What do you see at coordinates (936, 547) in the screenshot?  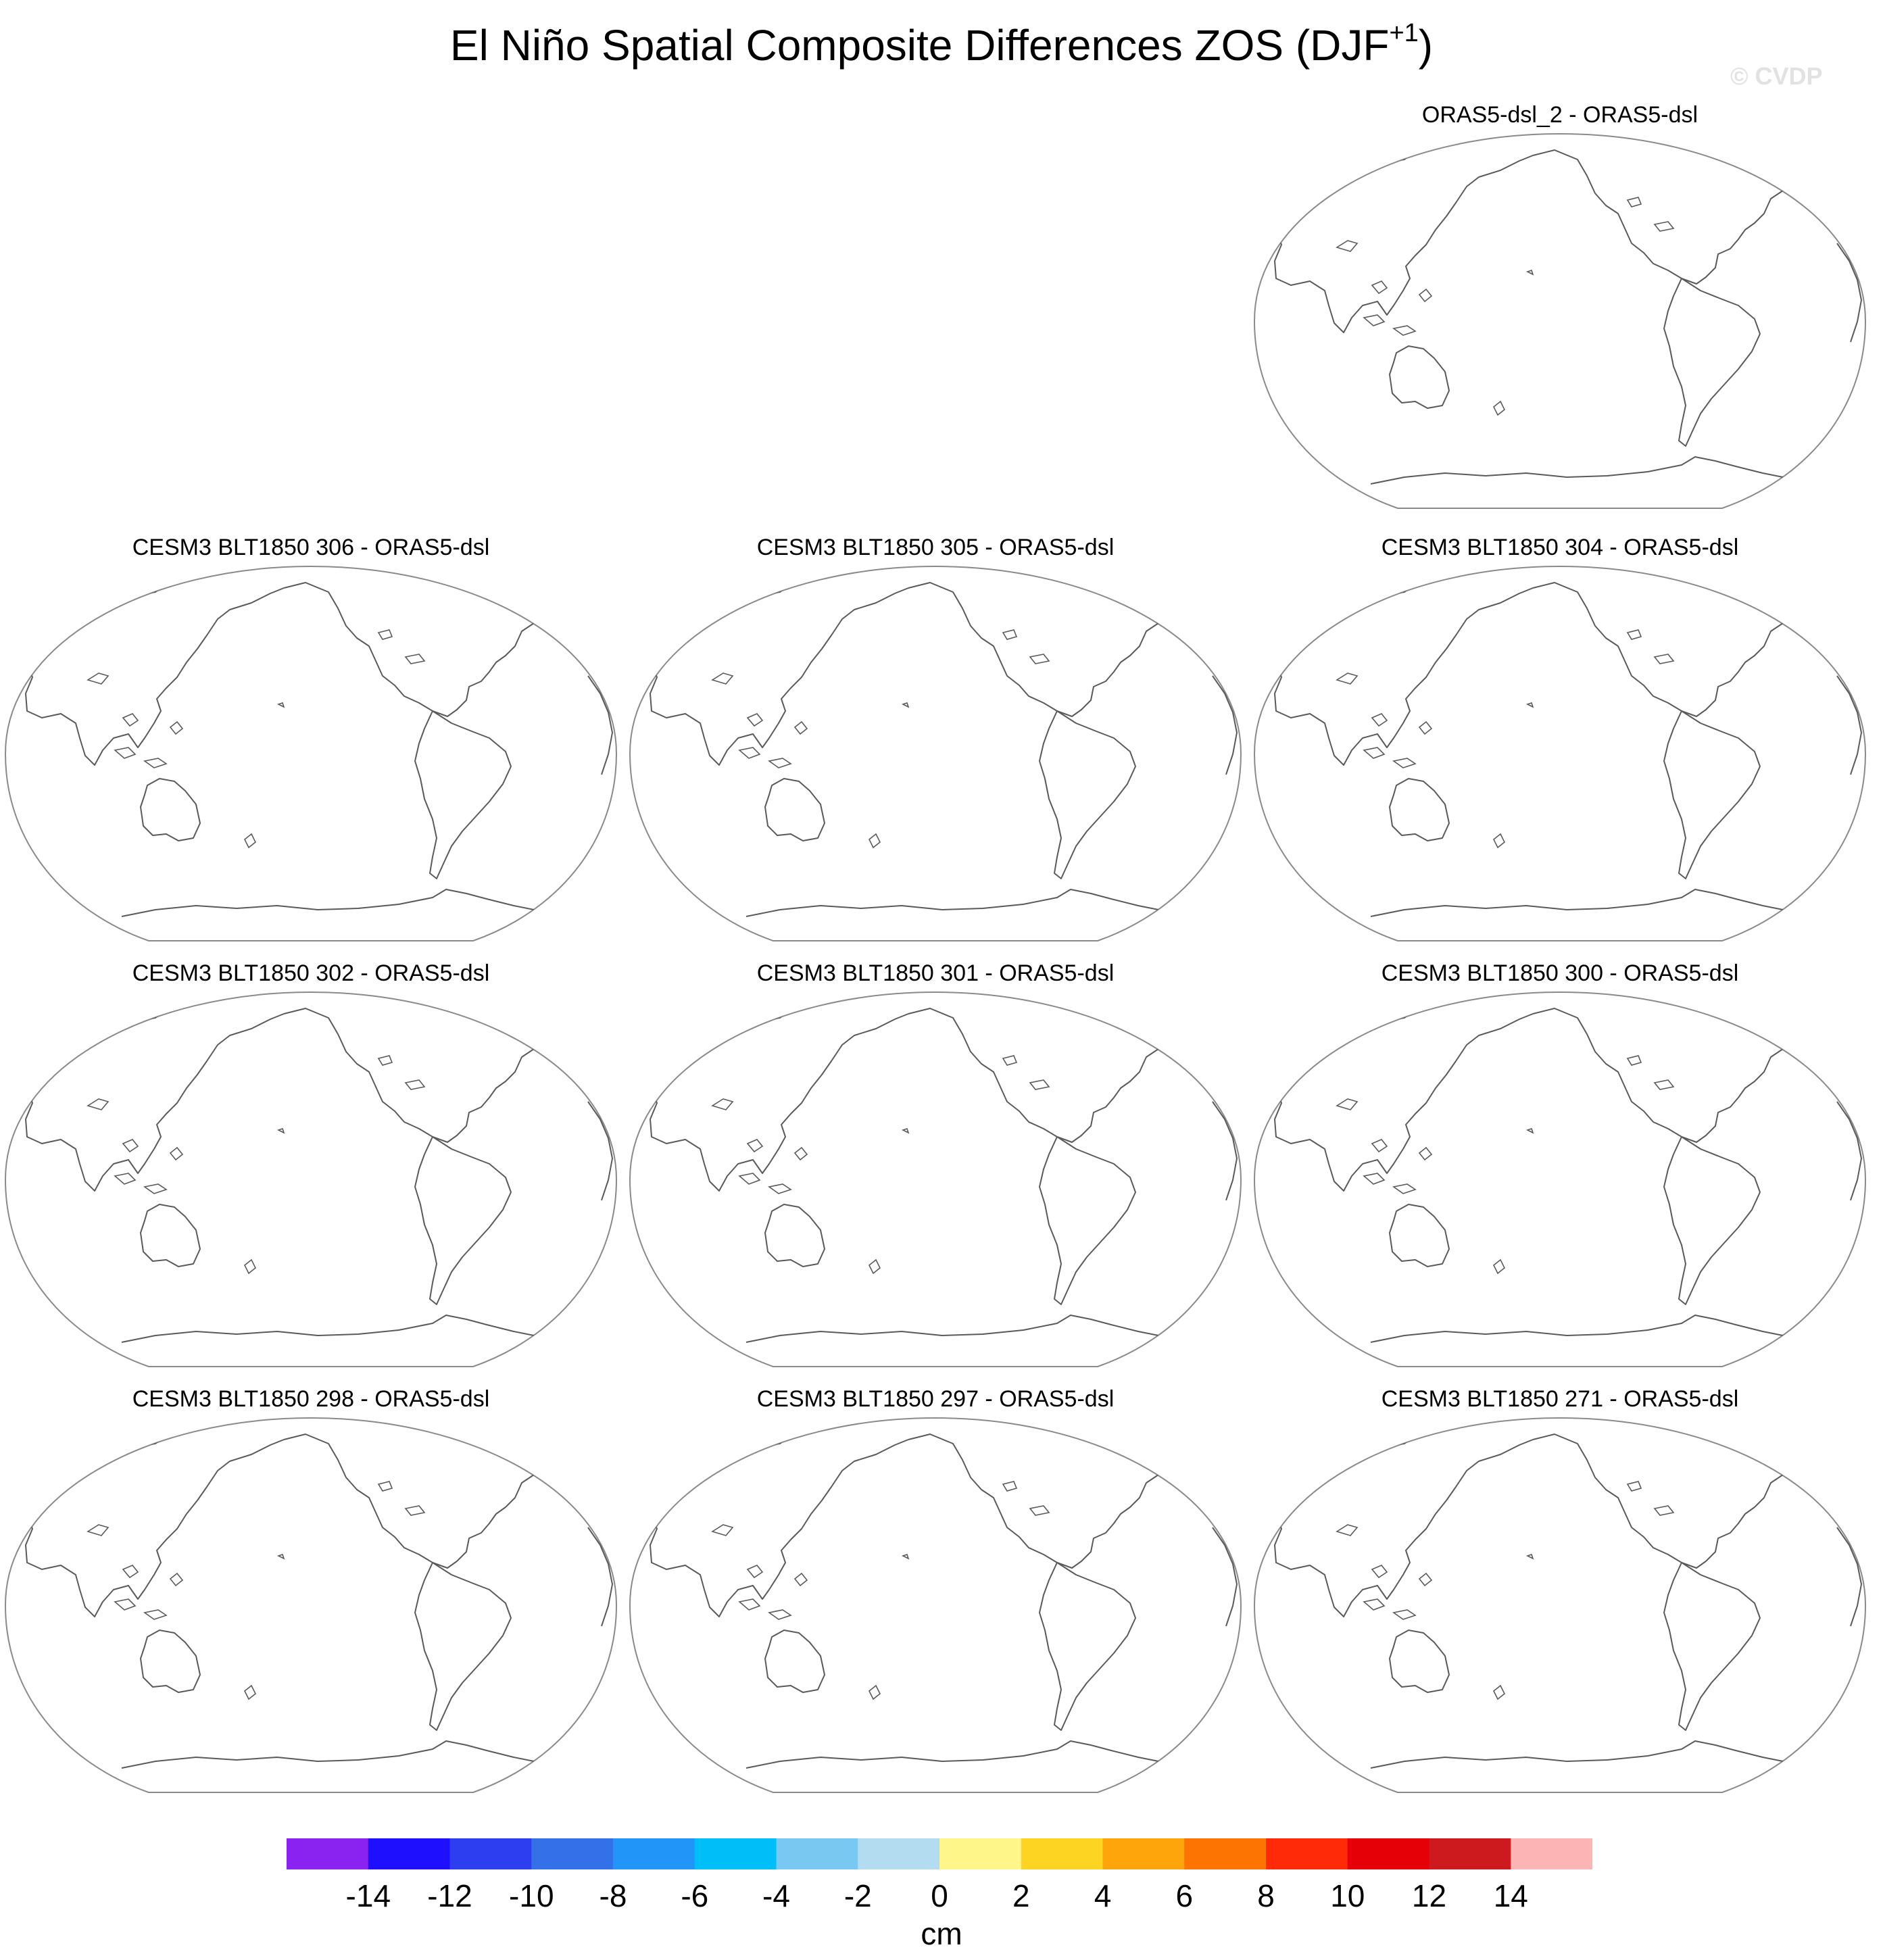 I see `panel-title: CESM3 BLT1850 305 - ORAS5-dsl` at bounding box center [936, 547].